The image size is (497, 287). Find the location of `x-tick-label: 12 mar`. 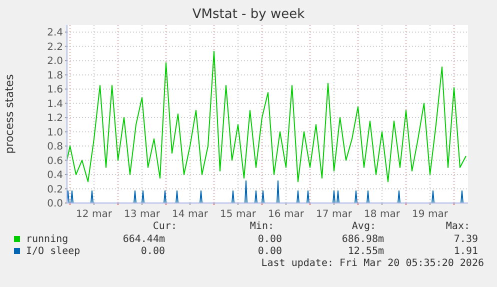

x-tick-label: 12 mar is located at coordinates (94, 214).